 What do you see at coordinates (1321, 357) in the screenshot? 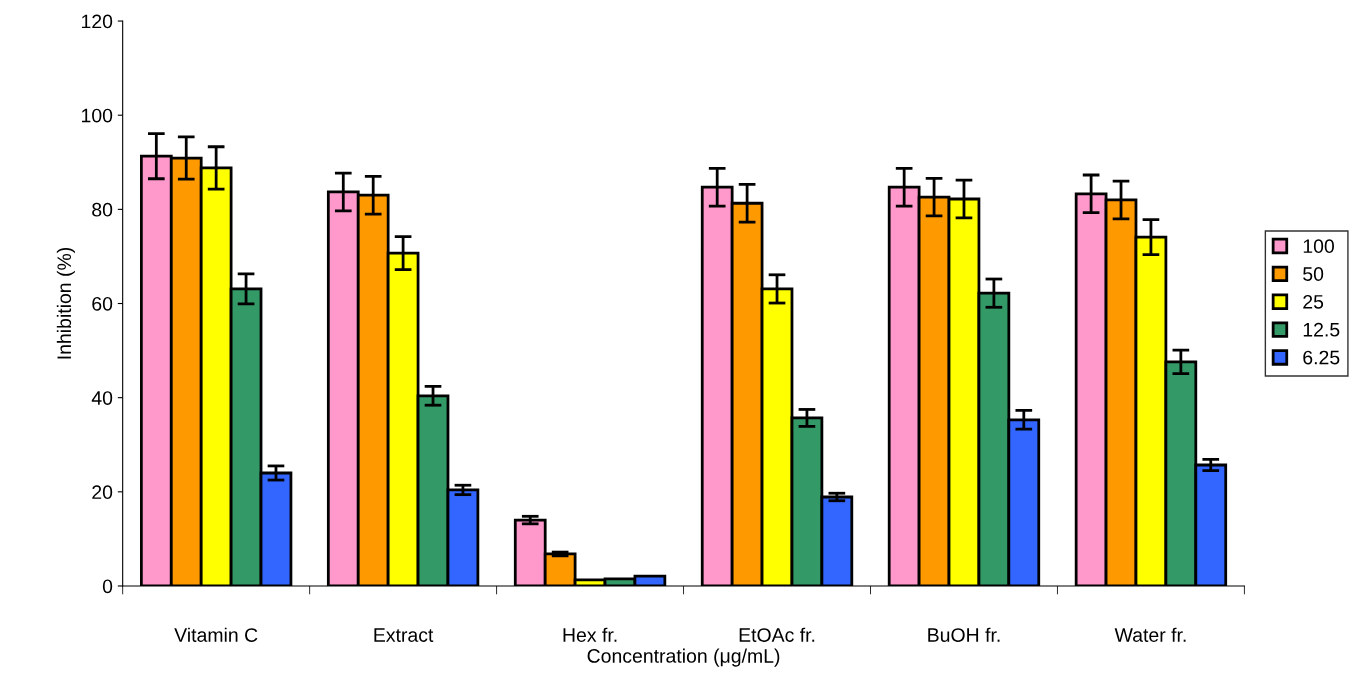
I see `legend-label: 6.25` at bounding box center [1321, 357].